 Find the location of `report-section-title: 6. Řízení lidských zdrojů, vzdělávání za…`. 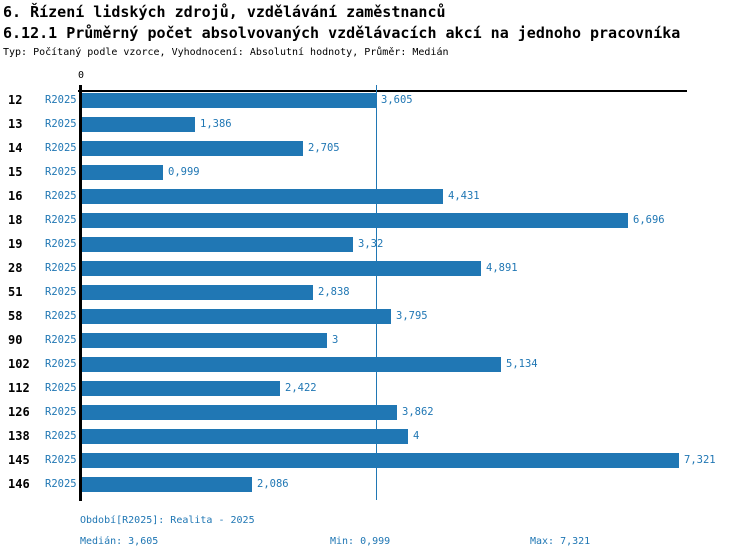

report-section-title: 6. Řízení lidských zdrojů, vzdělávání za… is located at coordinates (224, 12).